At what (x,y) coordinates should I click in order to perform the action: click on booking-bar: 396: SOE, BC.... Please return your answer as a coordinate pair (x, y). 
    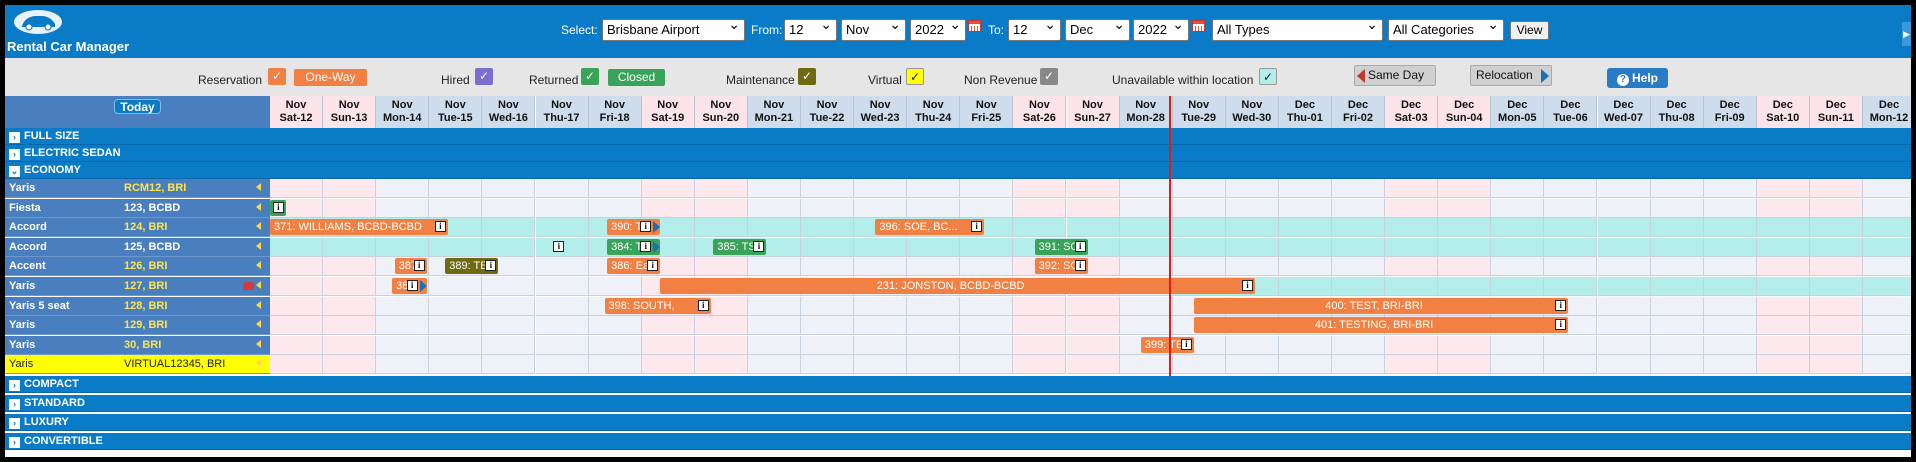
    Looking at the image, I should click on (930, 227).